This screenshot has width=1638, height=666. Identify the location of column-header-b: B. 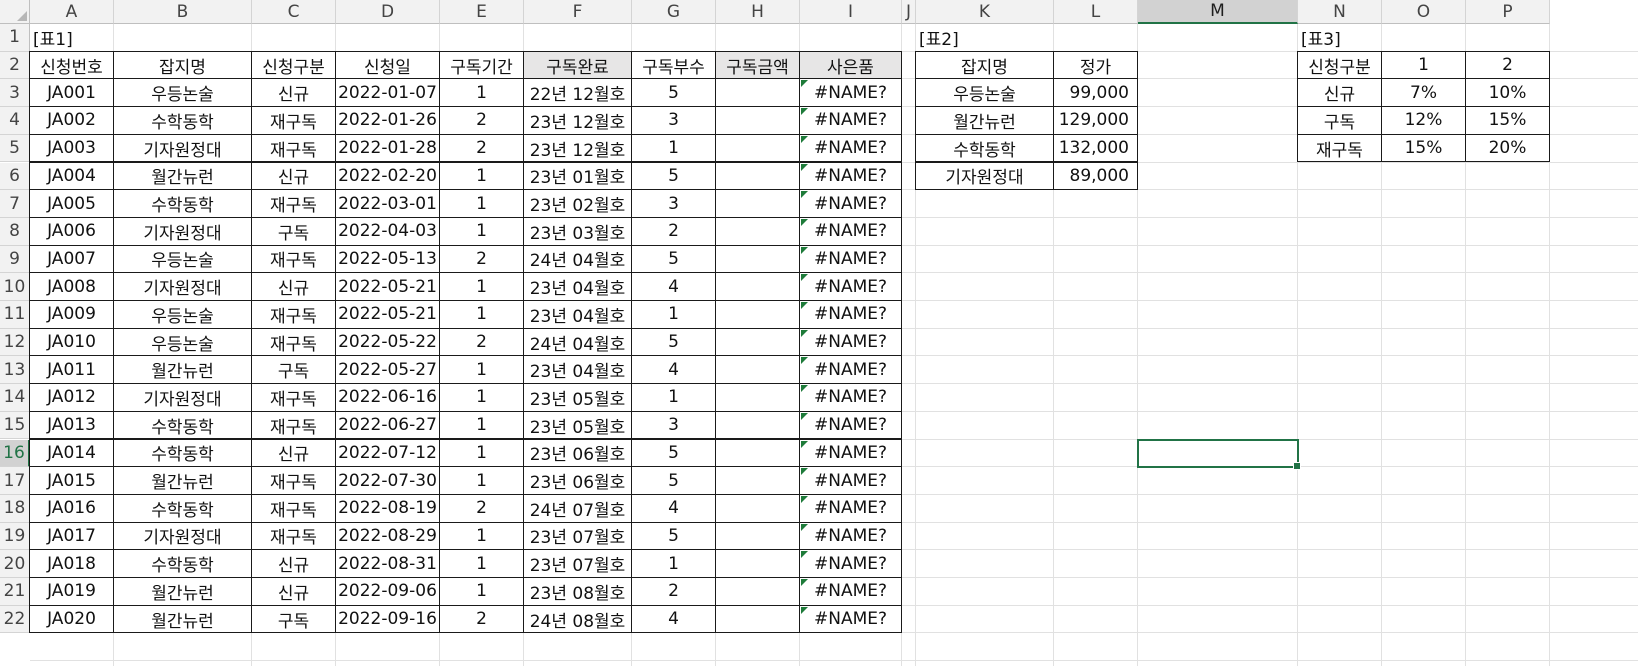
(183, 12).